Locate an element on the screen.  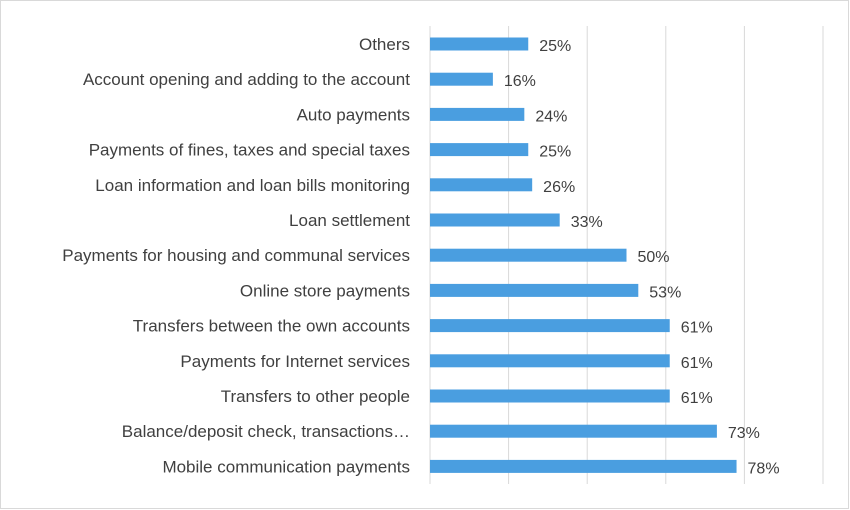
category-label: Payments for Internet services is located at coordinates (295, 361).